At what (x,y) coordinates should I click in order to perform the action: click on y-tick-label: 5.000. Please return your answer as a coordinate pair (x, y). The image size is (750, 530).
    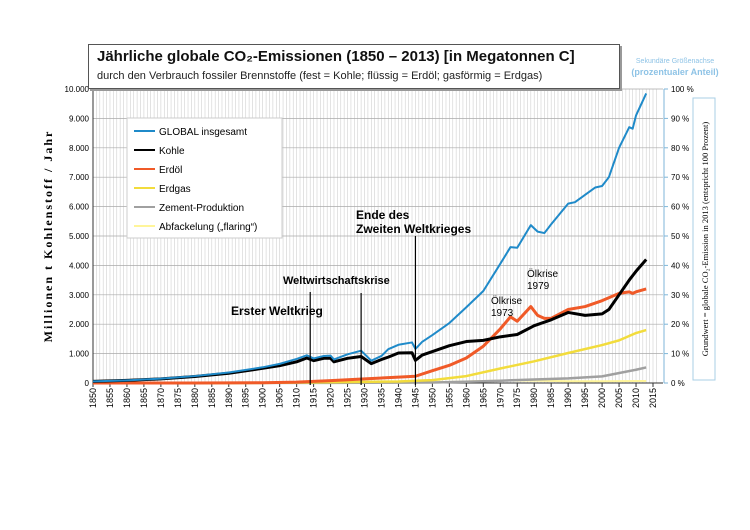
    Looking at the image, I should click on (79, 236).